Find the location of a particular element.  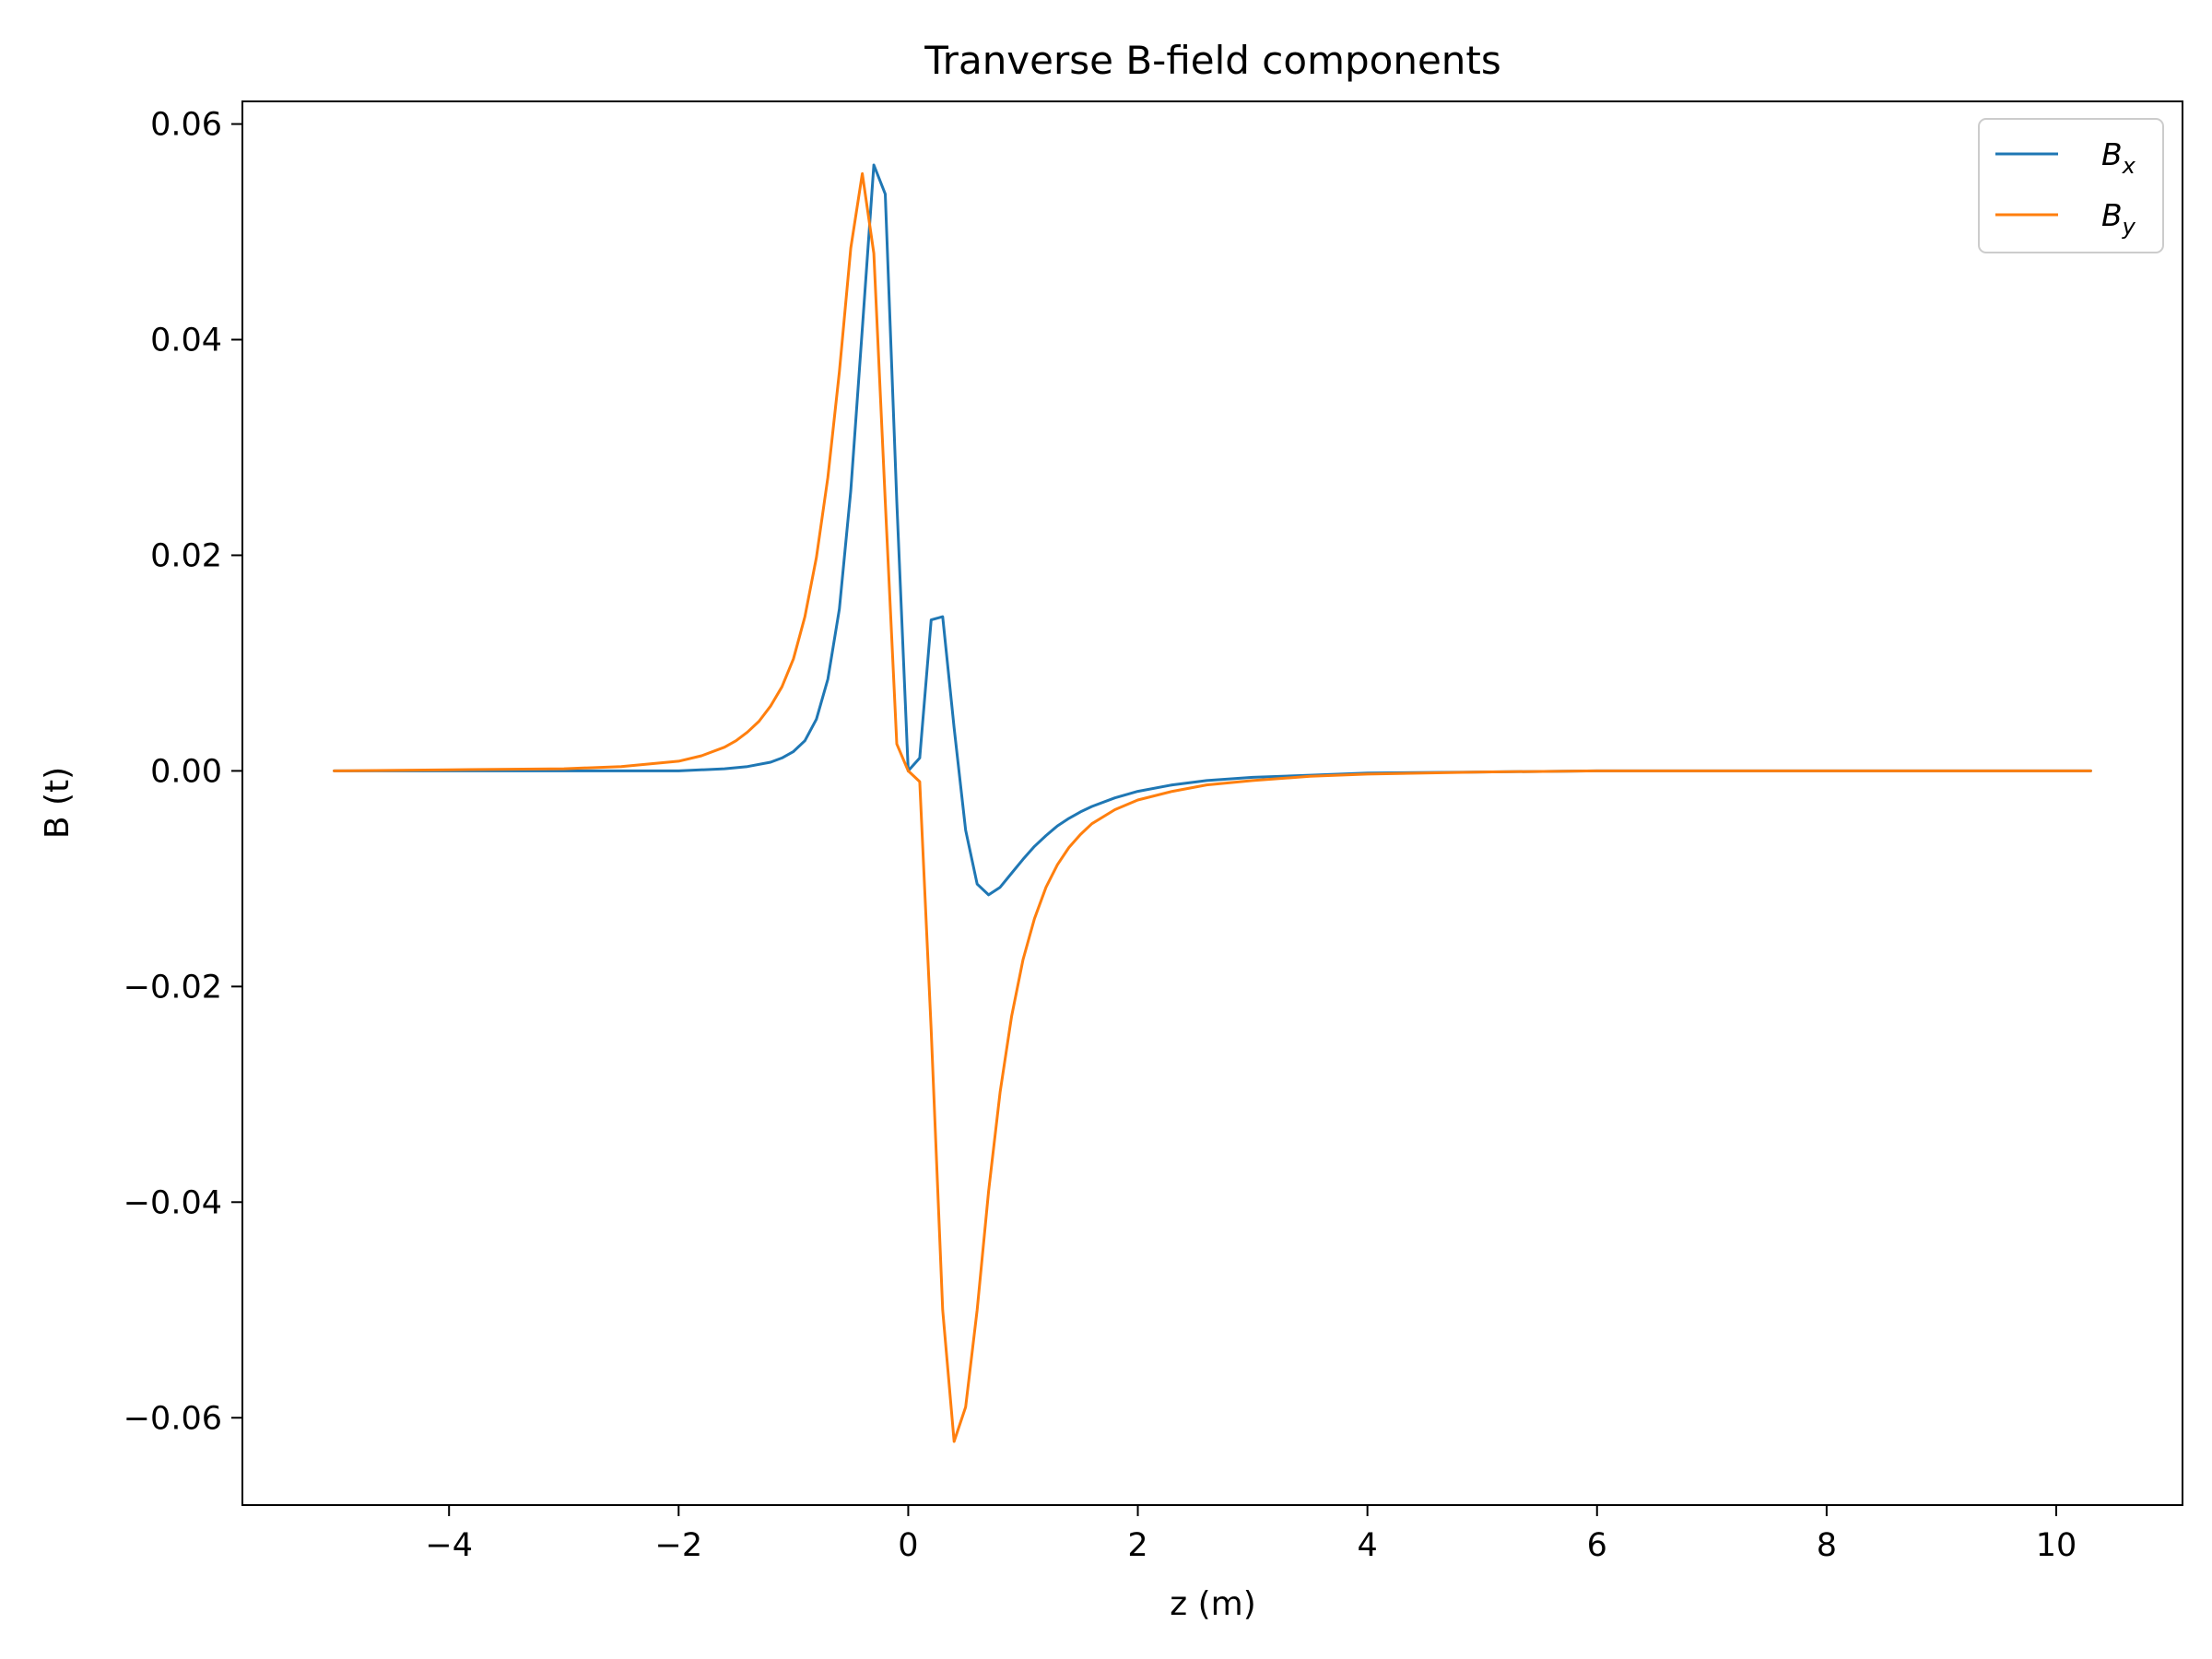

legend-label-Bx: Bx is located at coordinates (2118, 157).